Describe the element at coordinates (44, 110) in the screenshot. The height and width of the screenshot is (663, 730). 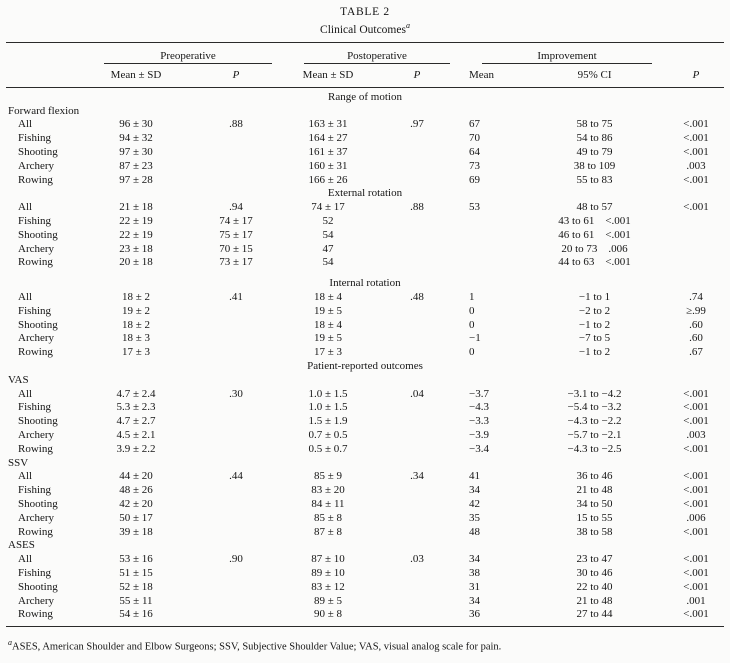
I see `group-label: Forward flexion` at that location.